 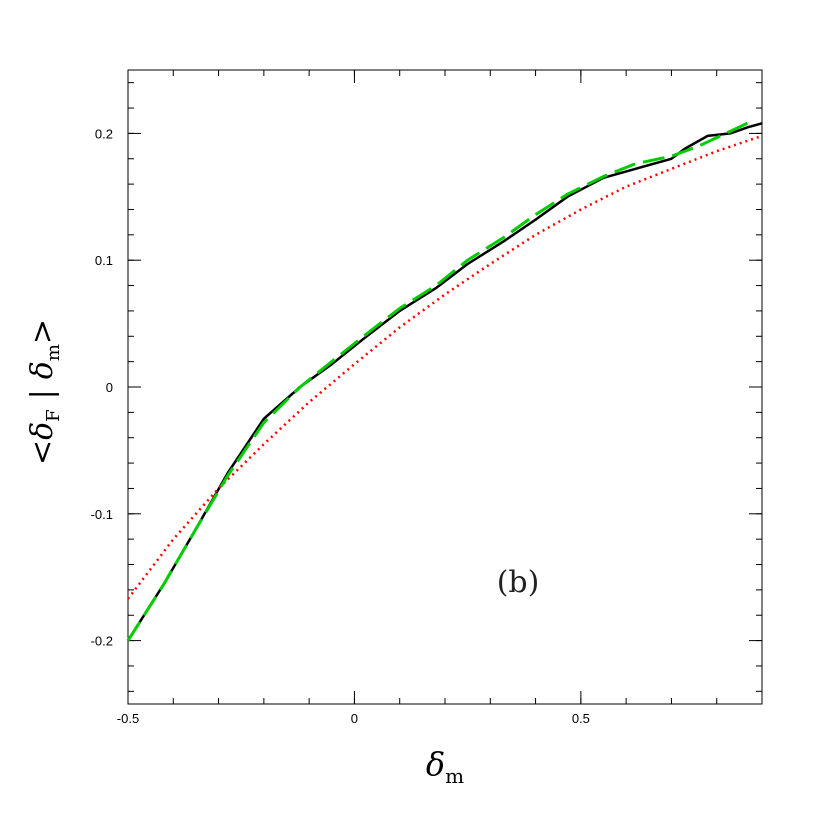 What do you see at coordinates (104, 133) in the screenshot?
I see `y-tick-label: 0.2` at bounding box center [104, 133].